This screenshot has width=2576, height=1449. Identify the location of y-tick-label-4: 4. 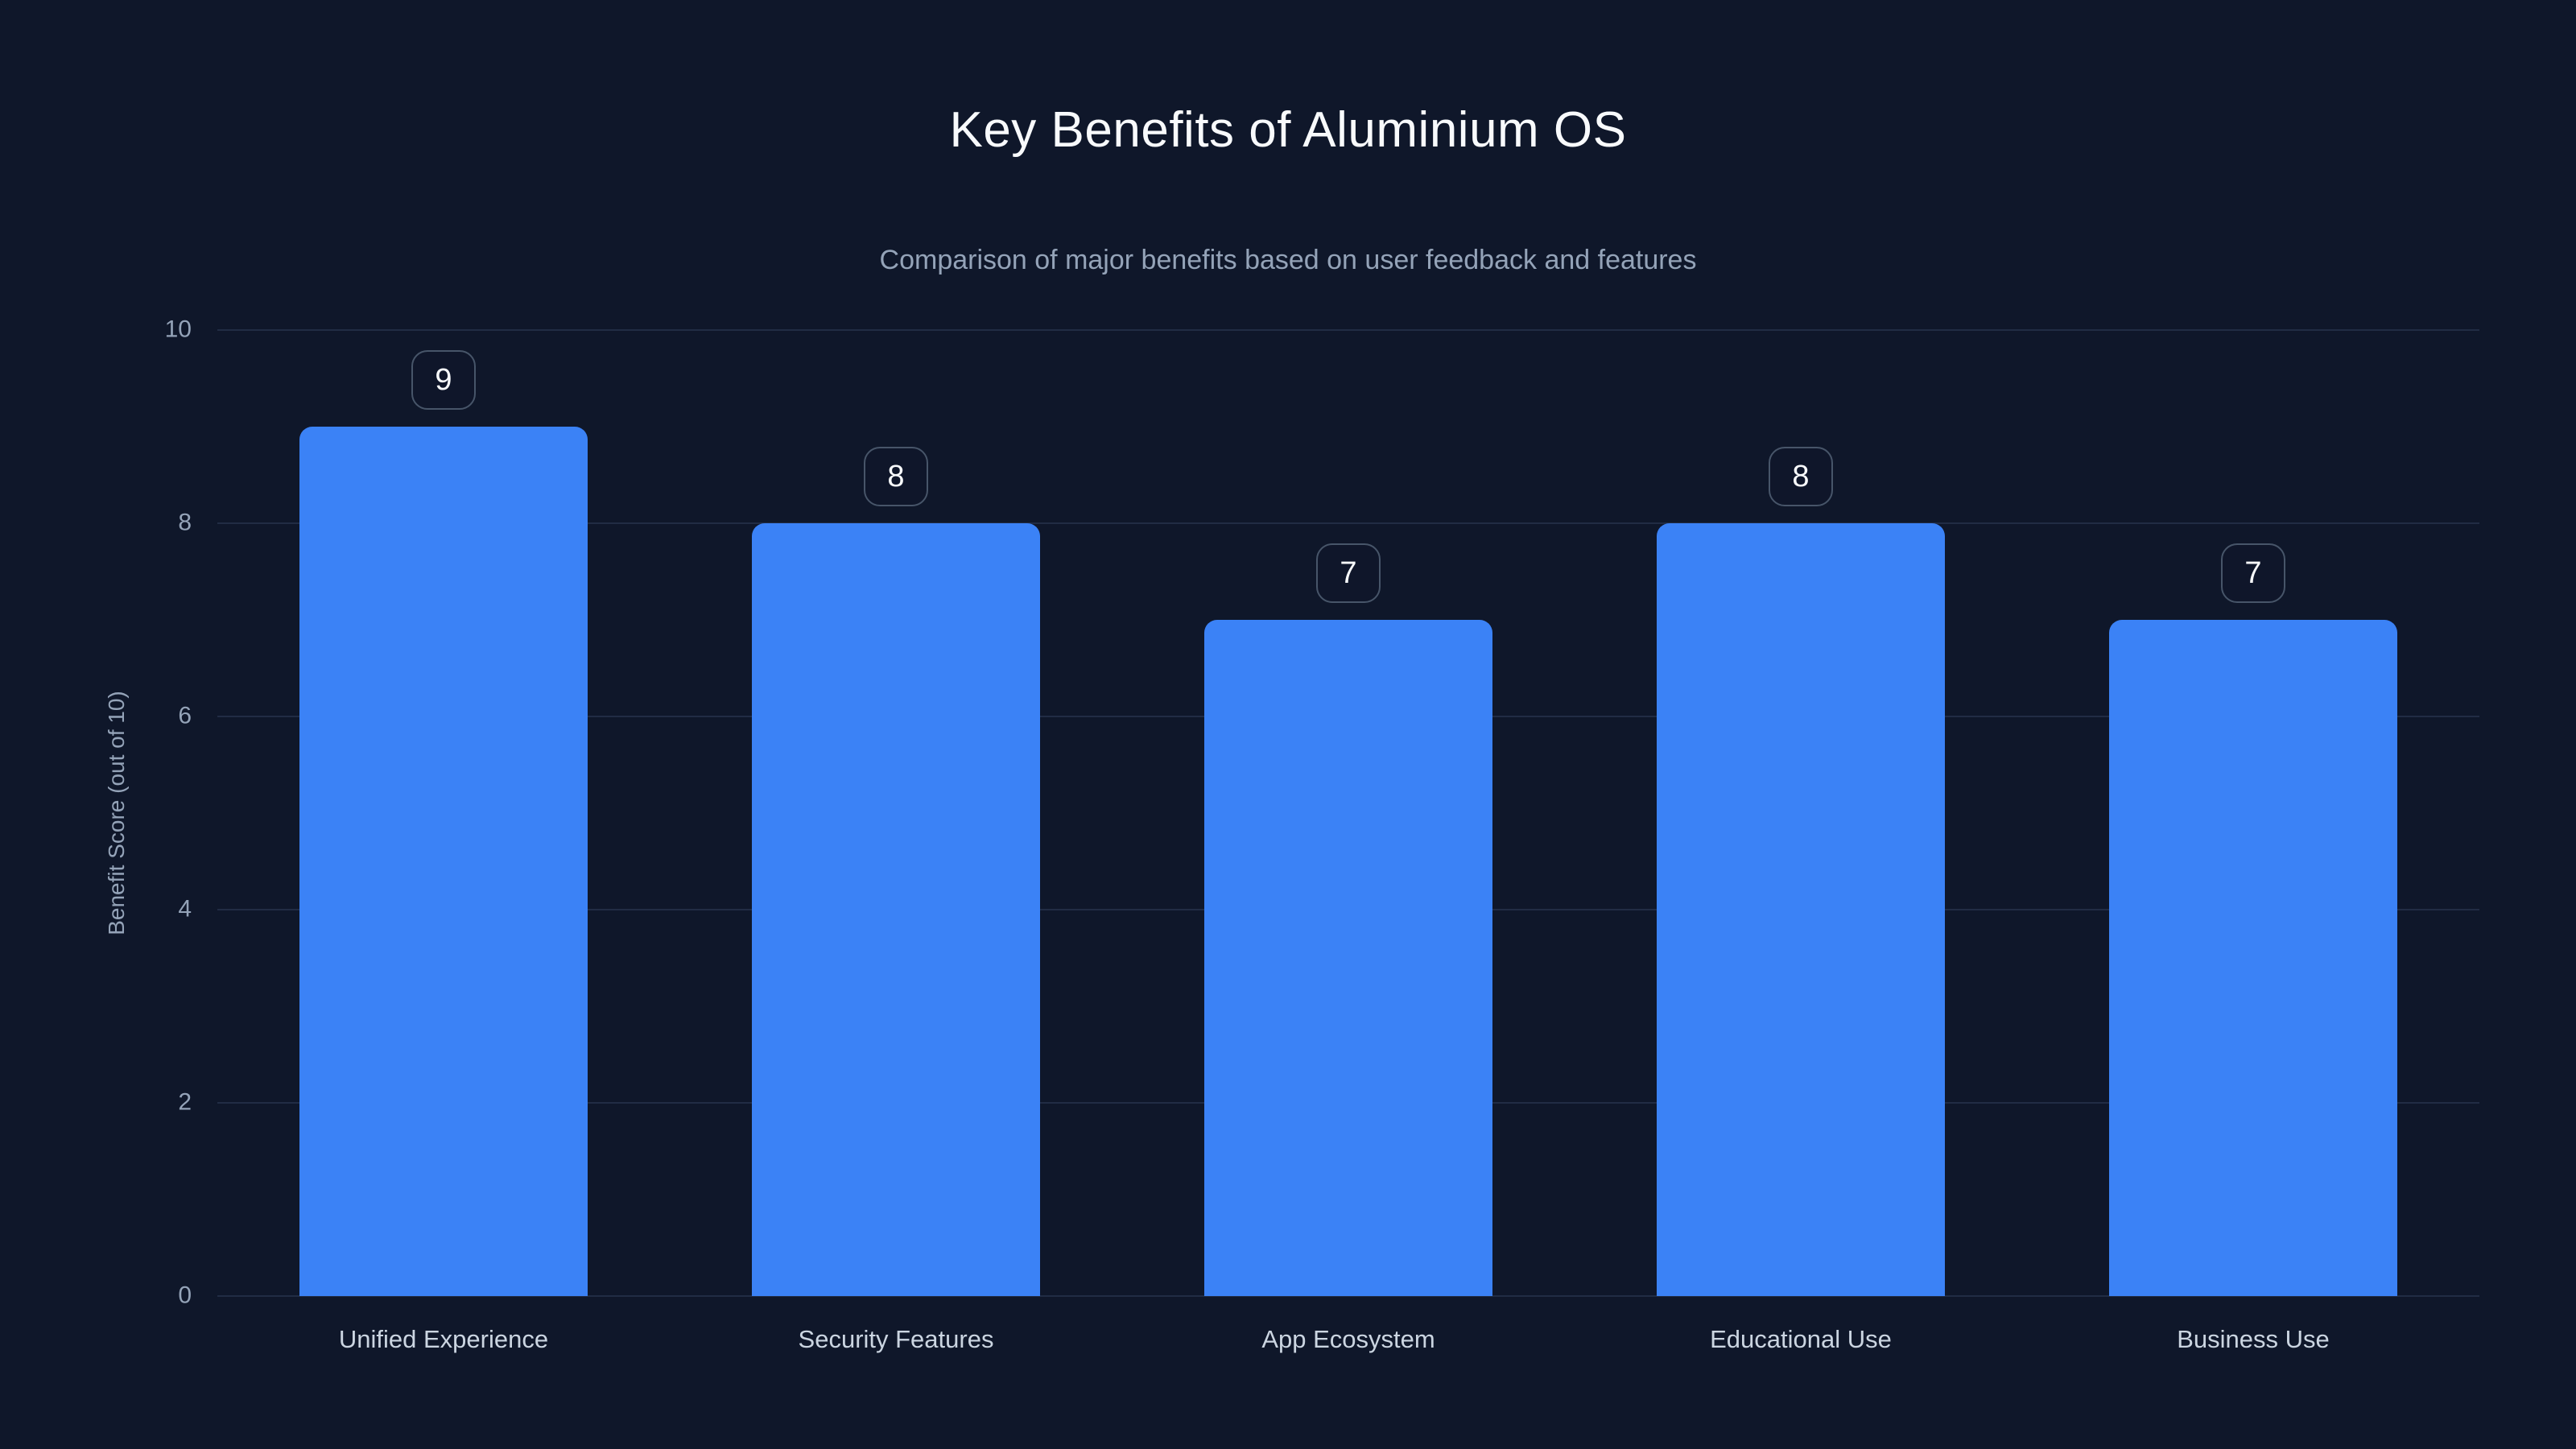
(185, 909).